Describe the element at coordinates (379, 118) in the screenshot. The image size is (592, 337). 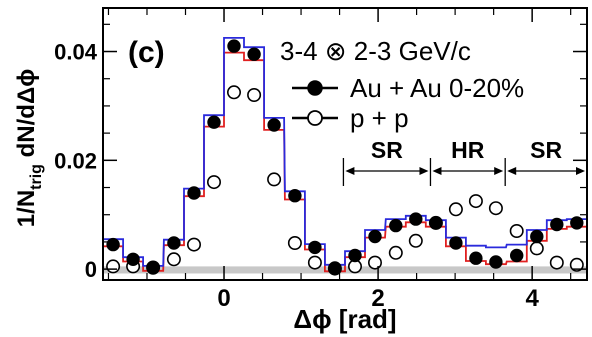
I see `legend-label-pp: p + p` at that location.